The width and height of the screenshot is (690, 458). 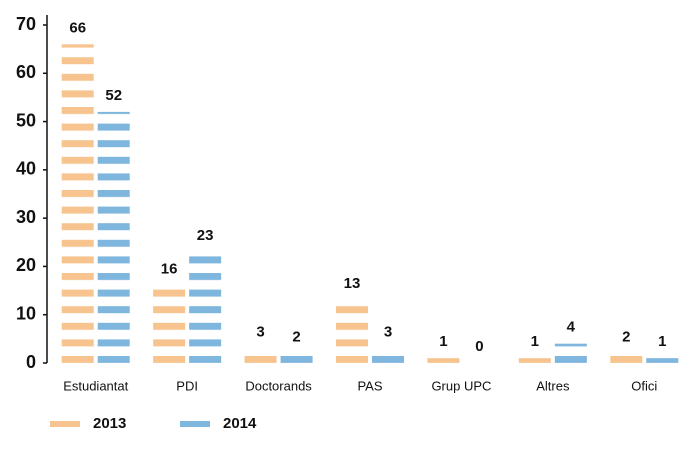 I want to click on value-label: 0, so click(x=479, y=346).